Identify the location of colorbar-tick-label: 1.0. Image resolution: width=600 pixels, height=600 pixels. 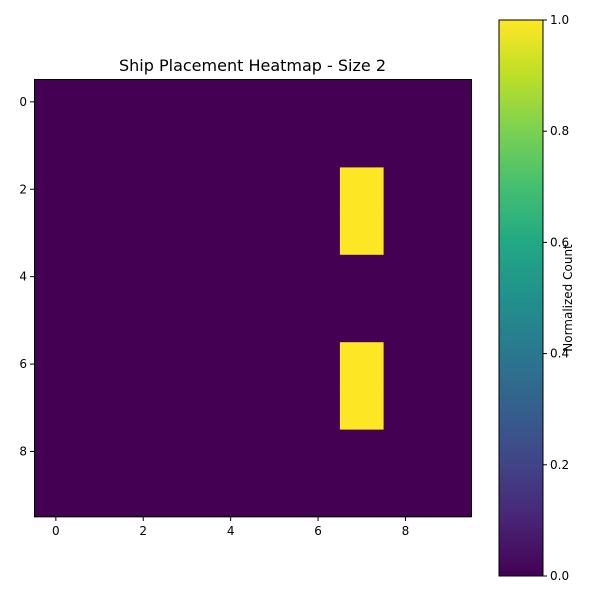
(559, 20).